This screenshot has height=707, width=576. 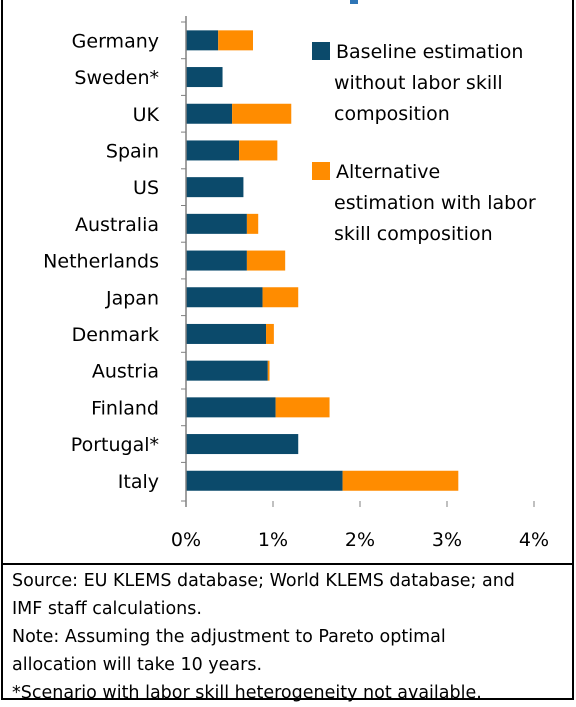 I want to click on legend-label-line: estimation with labor, so click(x=435, y=203).